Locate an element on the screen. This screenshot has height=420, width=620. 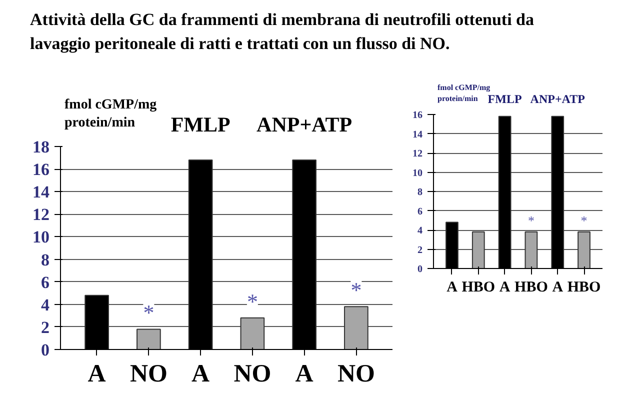
y-tick-label: 18 is located at coordinates (41, 146).